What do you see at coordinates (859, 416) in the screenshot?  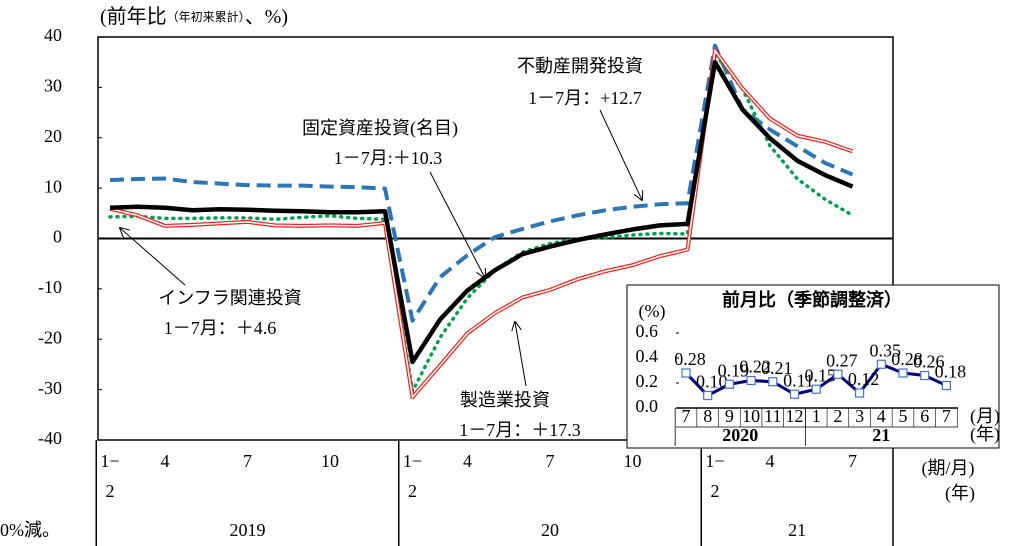 I see `inset-x-tick-label: 3` at bounding box center [859, 416].